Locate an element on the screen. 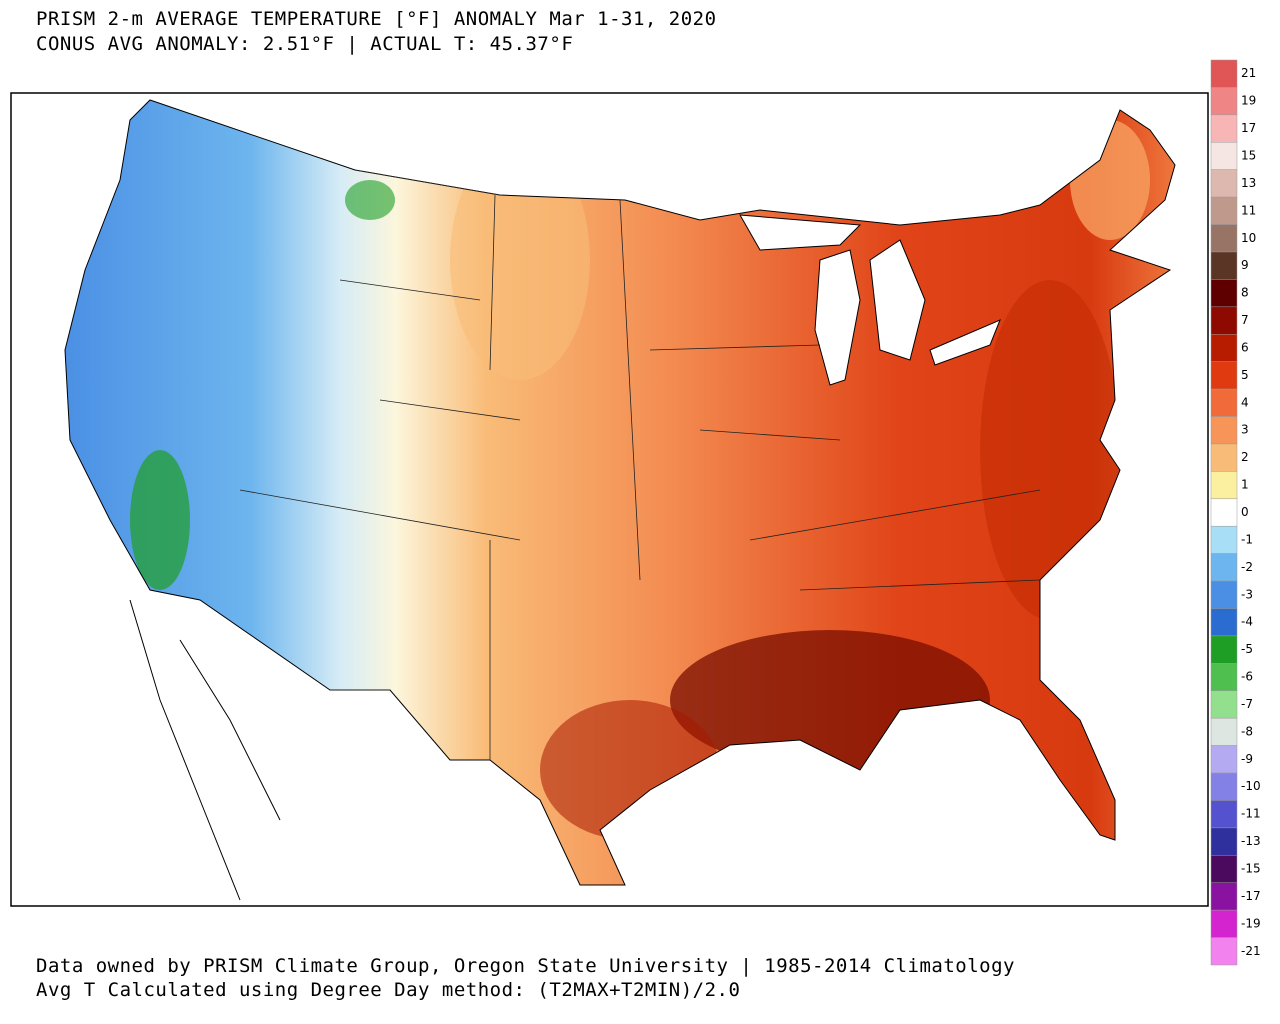 The height and width of the screenshot is (1024, 1280). color-label: 19 is located at coordinates (1248, 101).